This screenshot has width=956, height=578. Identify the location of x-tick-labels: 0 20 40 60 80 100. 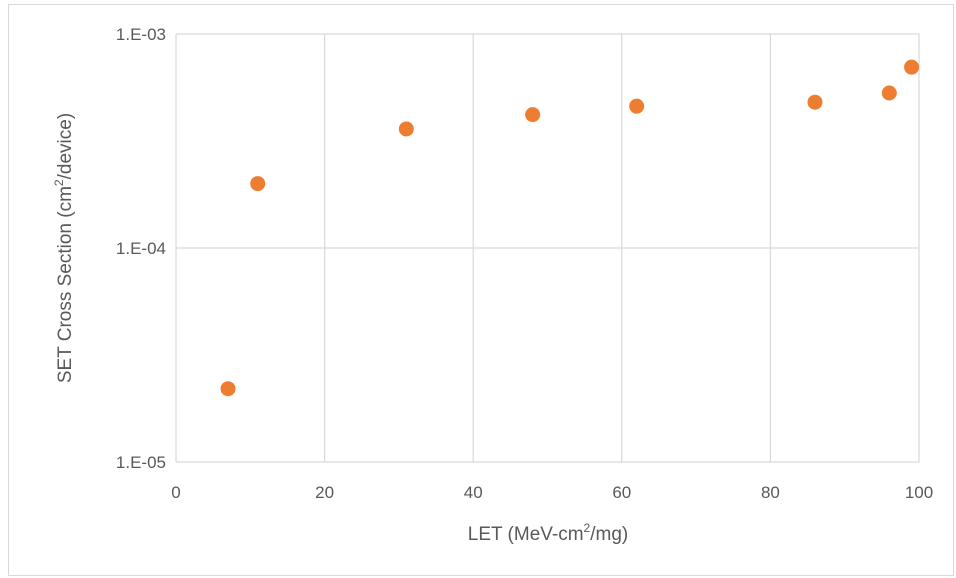
(552, 492).